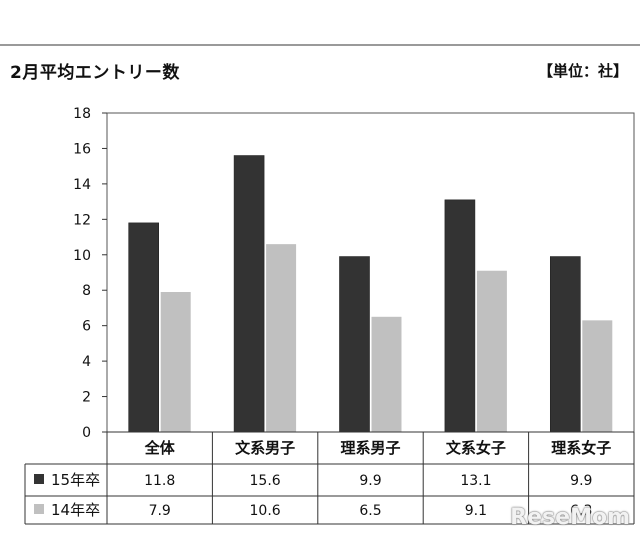 The image size is (640, 536). Describe the element at coordinates (86, 398) in the screenshot. I see `y-tick-label: 2` at that location.